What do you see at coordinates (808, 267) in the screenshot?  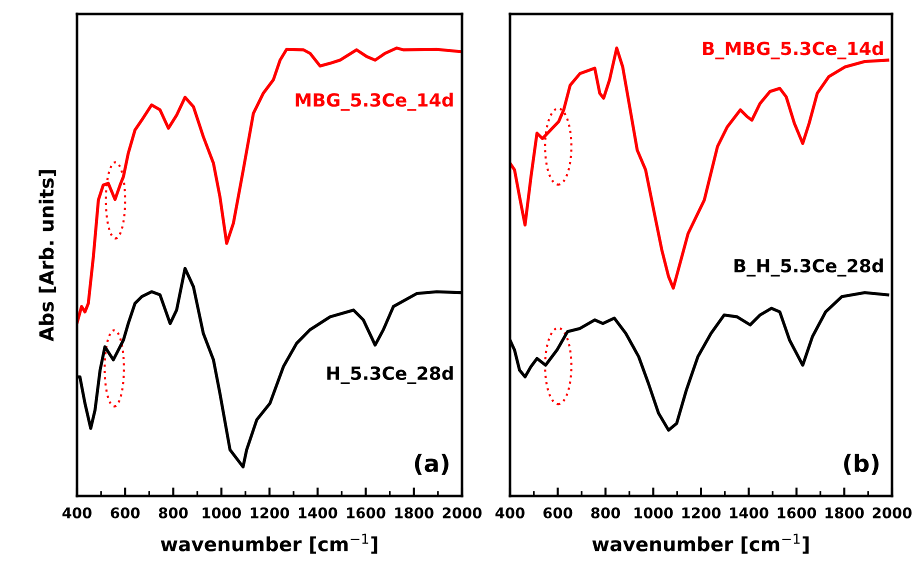 I see `series-label: B_H_5.3Ce_28d` at bounding box center [808, 267].